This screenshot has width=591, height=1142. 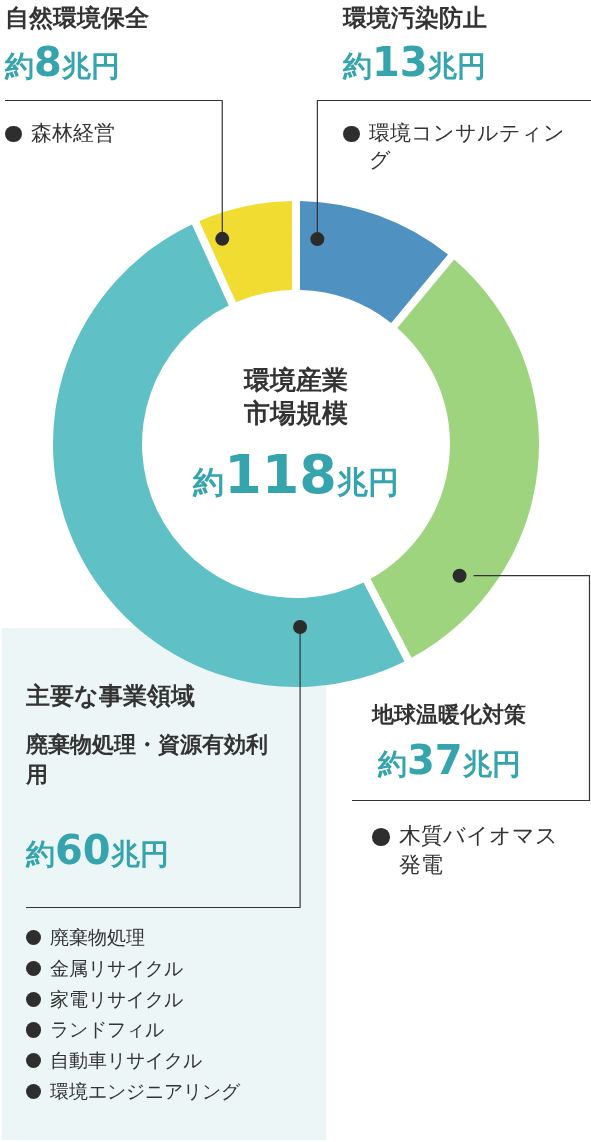 What do you see at coordinates (116, 968) in the screenshot?
I see `annotation: 金属リサイクル` at bounding box center [116, 968].